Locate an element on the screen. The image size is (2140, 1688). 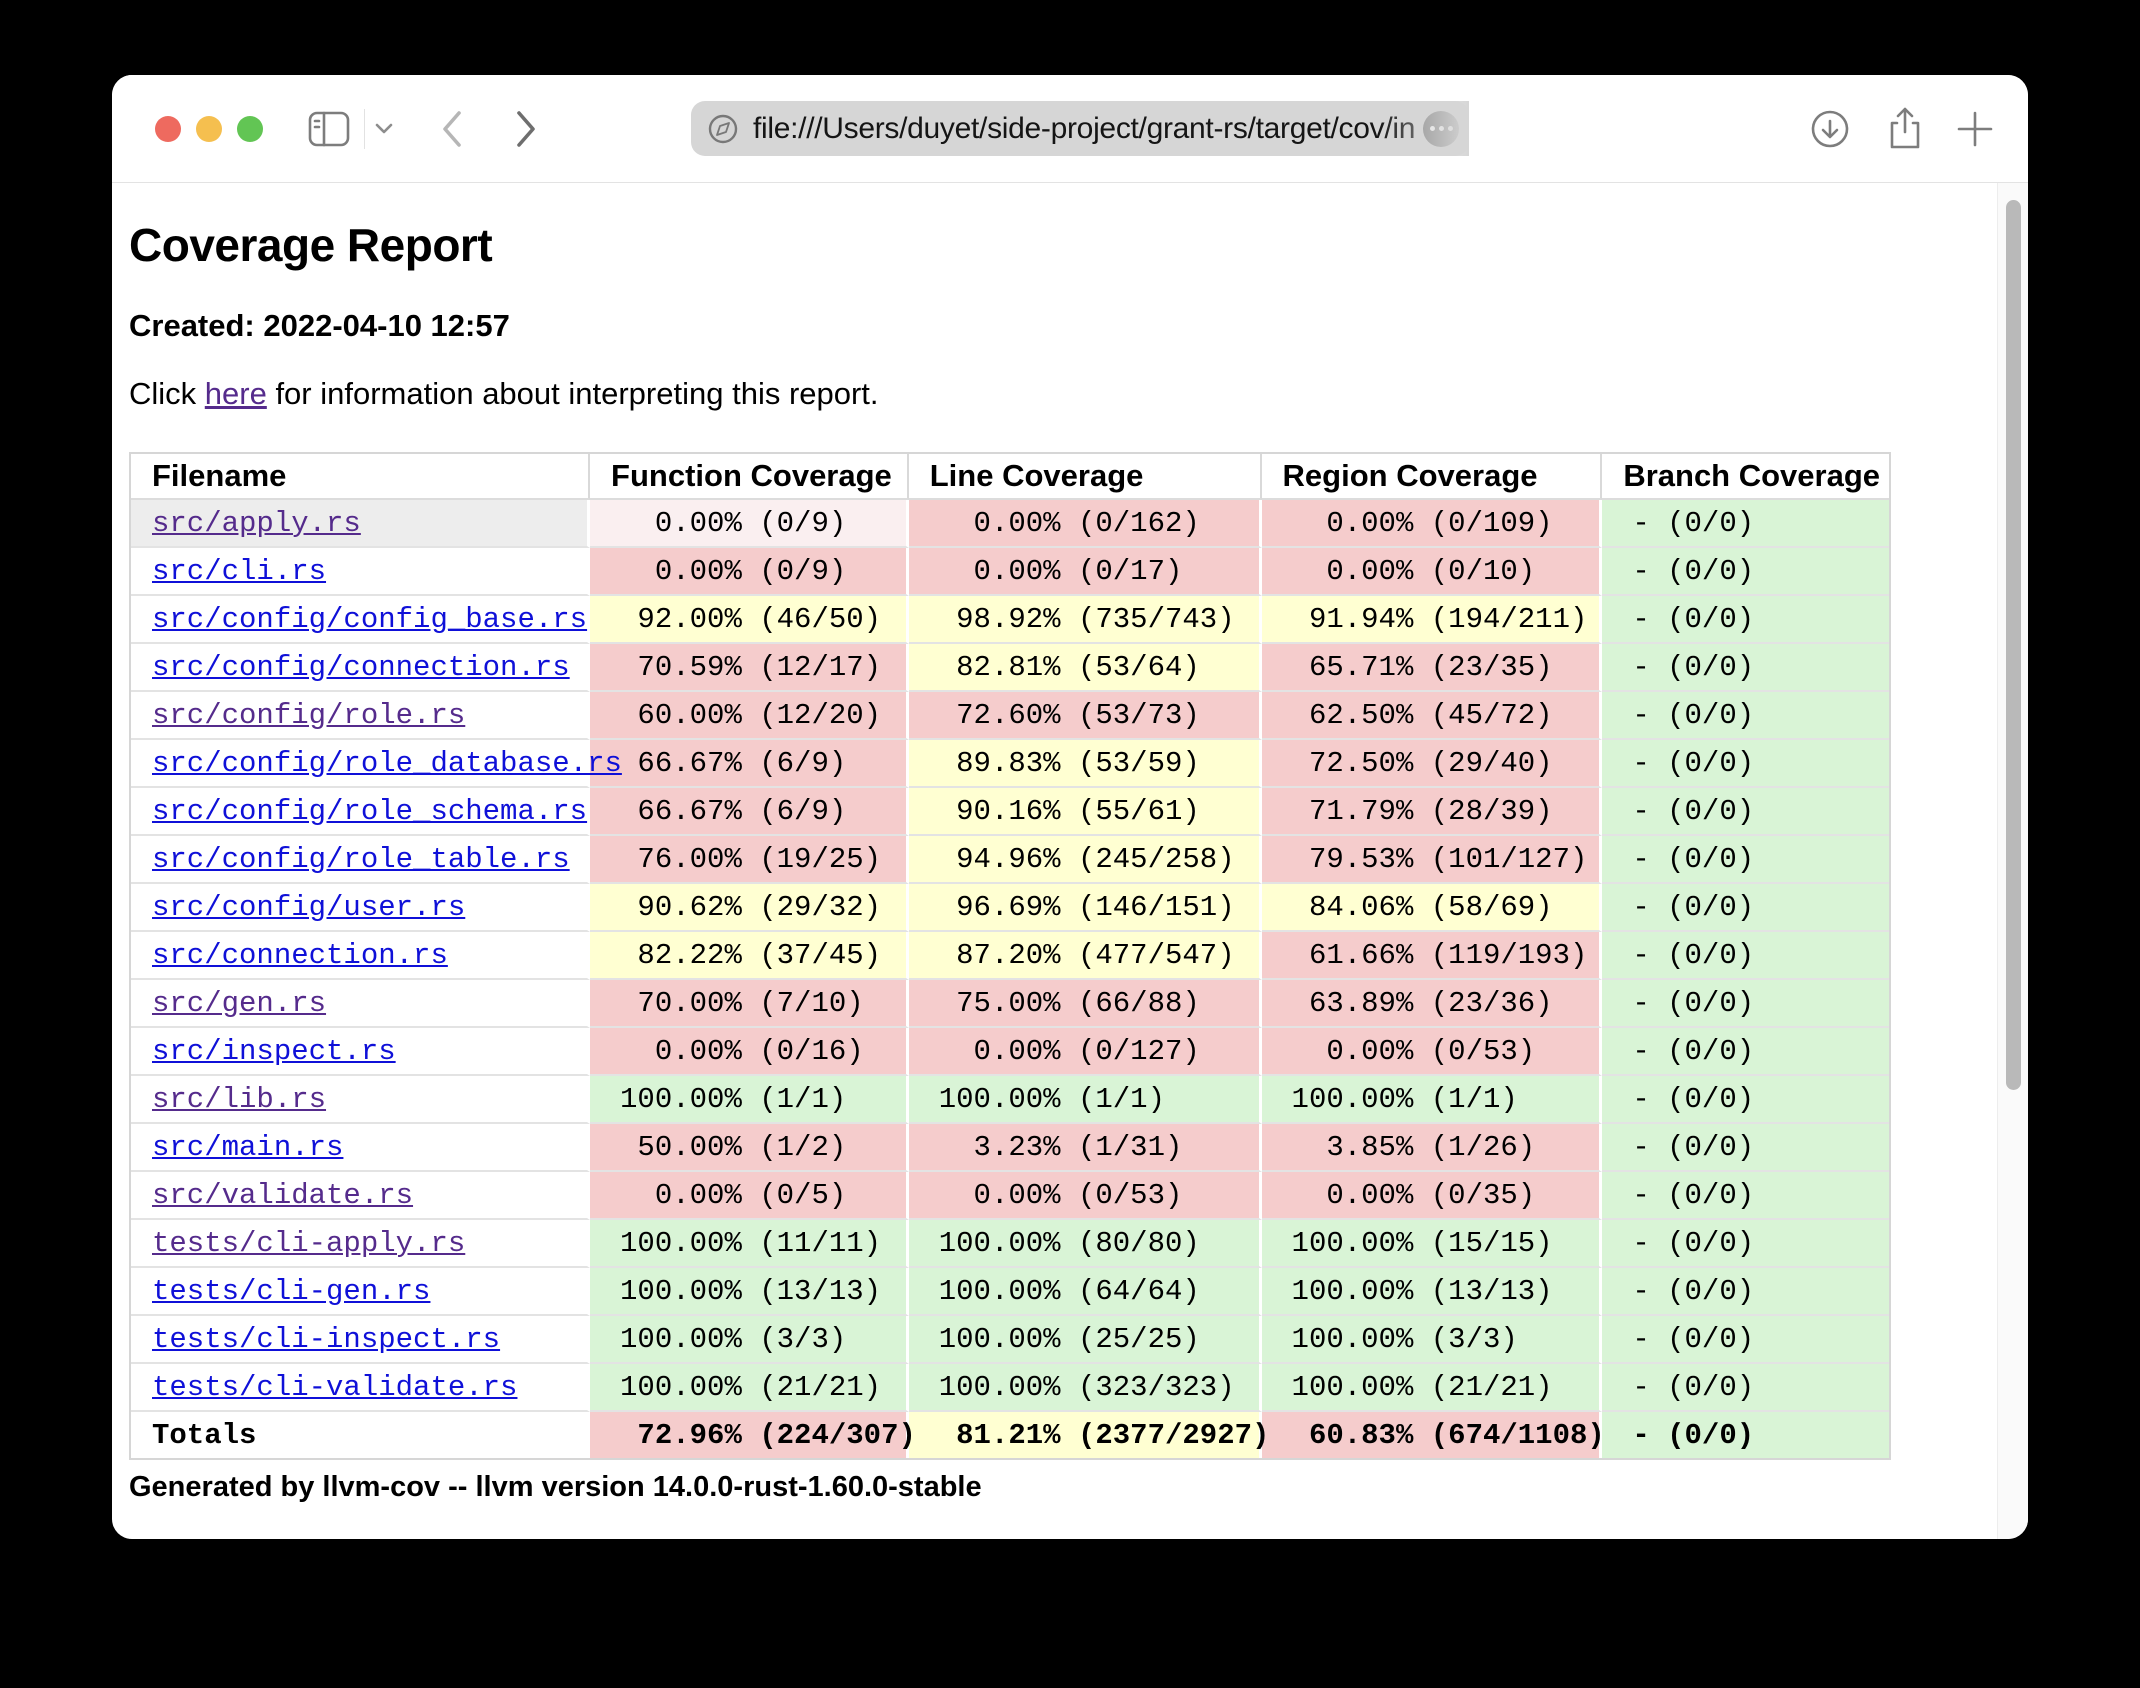
file-link: src/config/role.rs is located at coordinates (309, 715).